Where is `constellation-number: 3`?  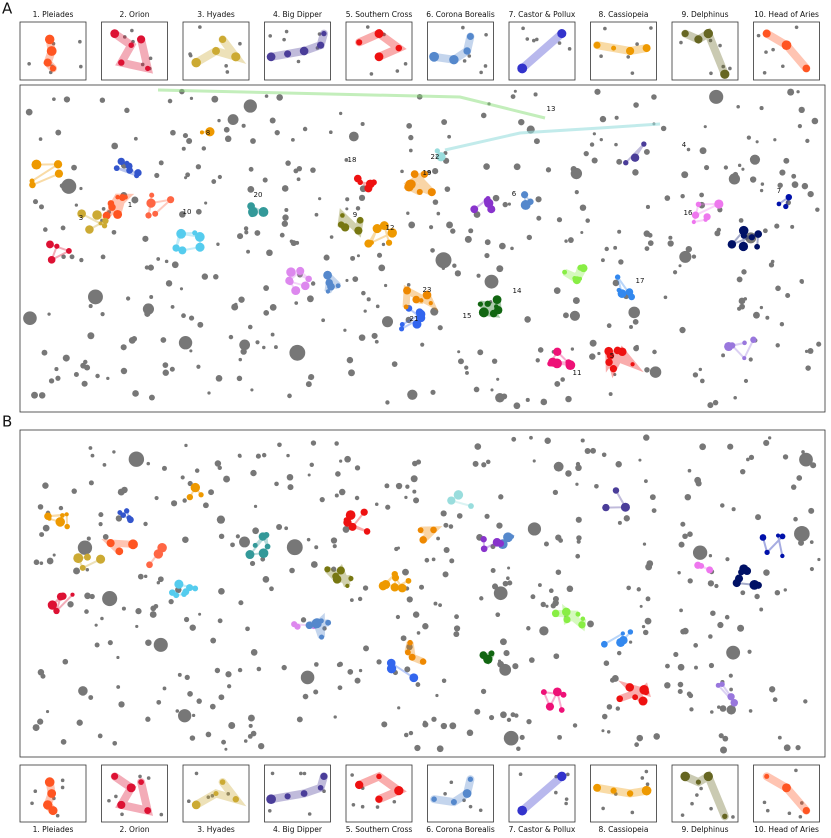
constellation-number: 3 is located at coordinates (81, 218).